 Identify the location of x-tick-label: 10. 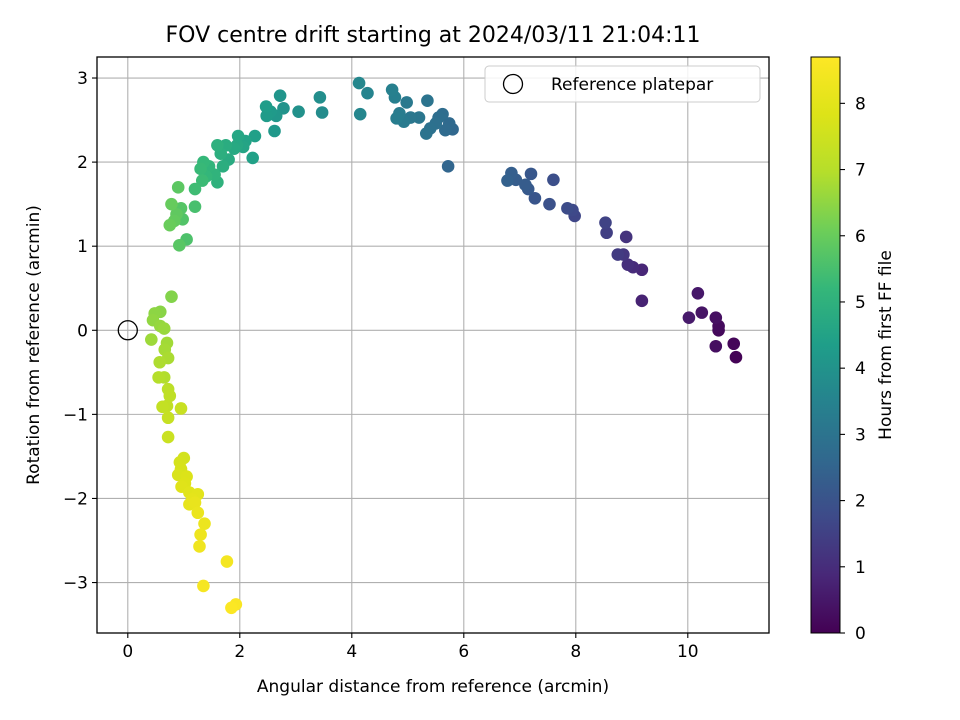
(688, 652).